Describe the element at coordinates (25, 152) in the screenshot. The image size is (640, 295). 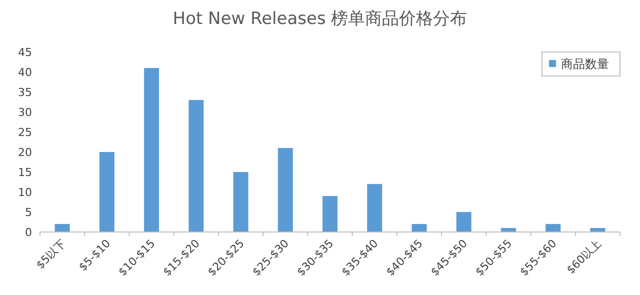
I see `y-tick-label: 20` at that location.